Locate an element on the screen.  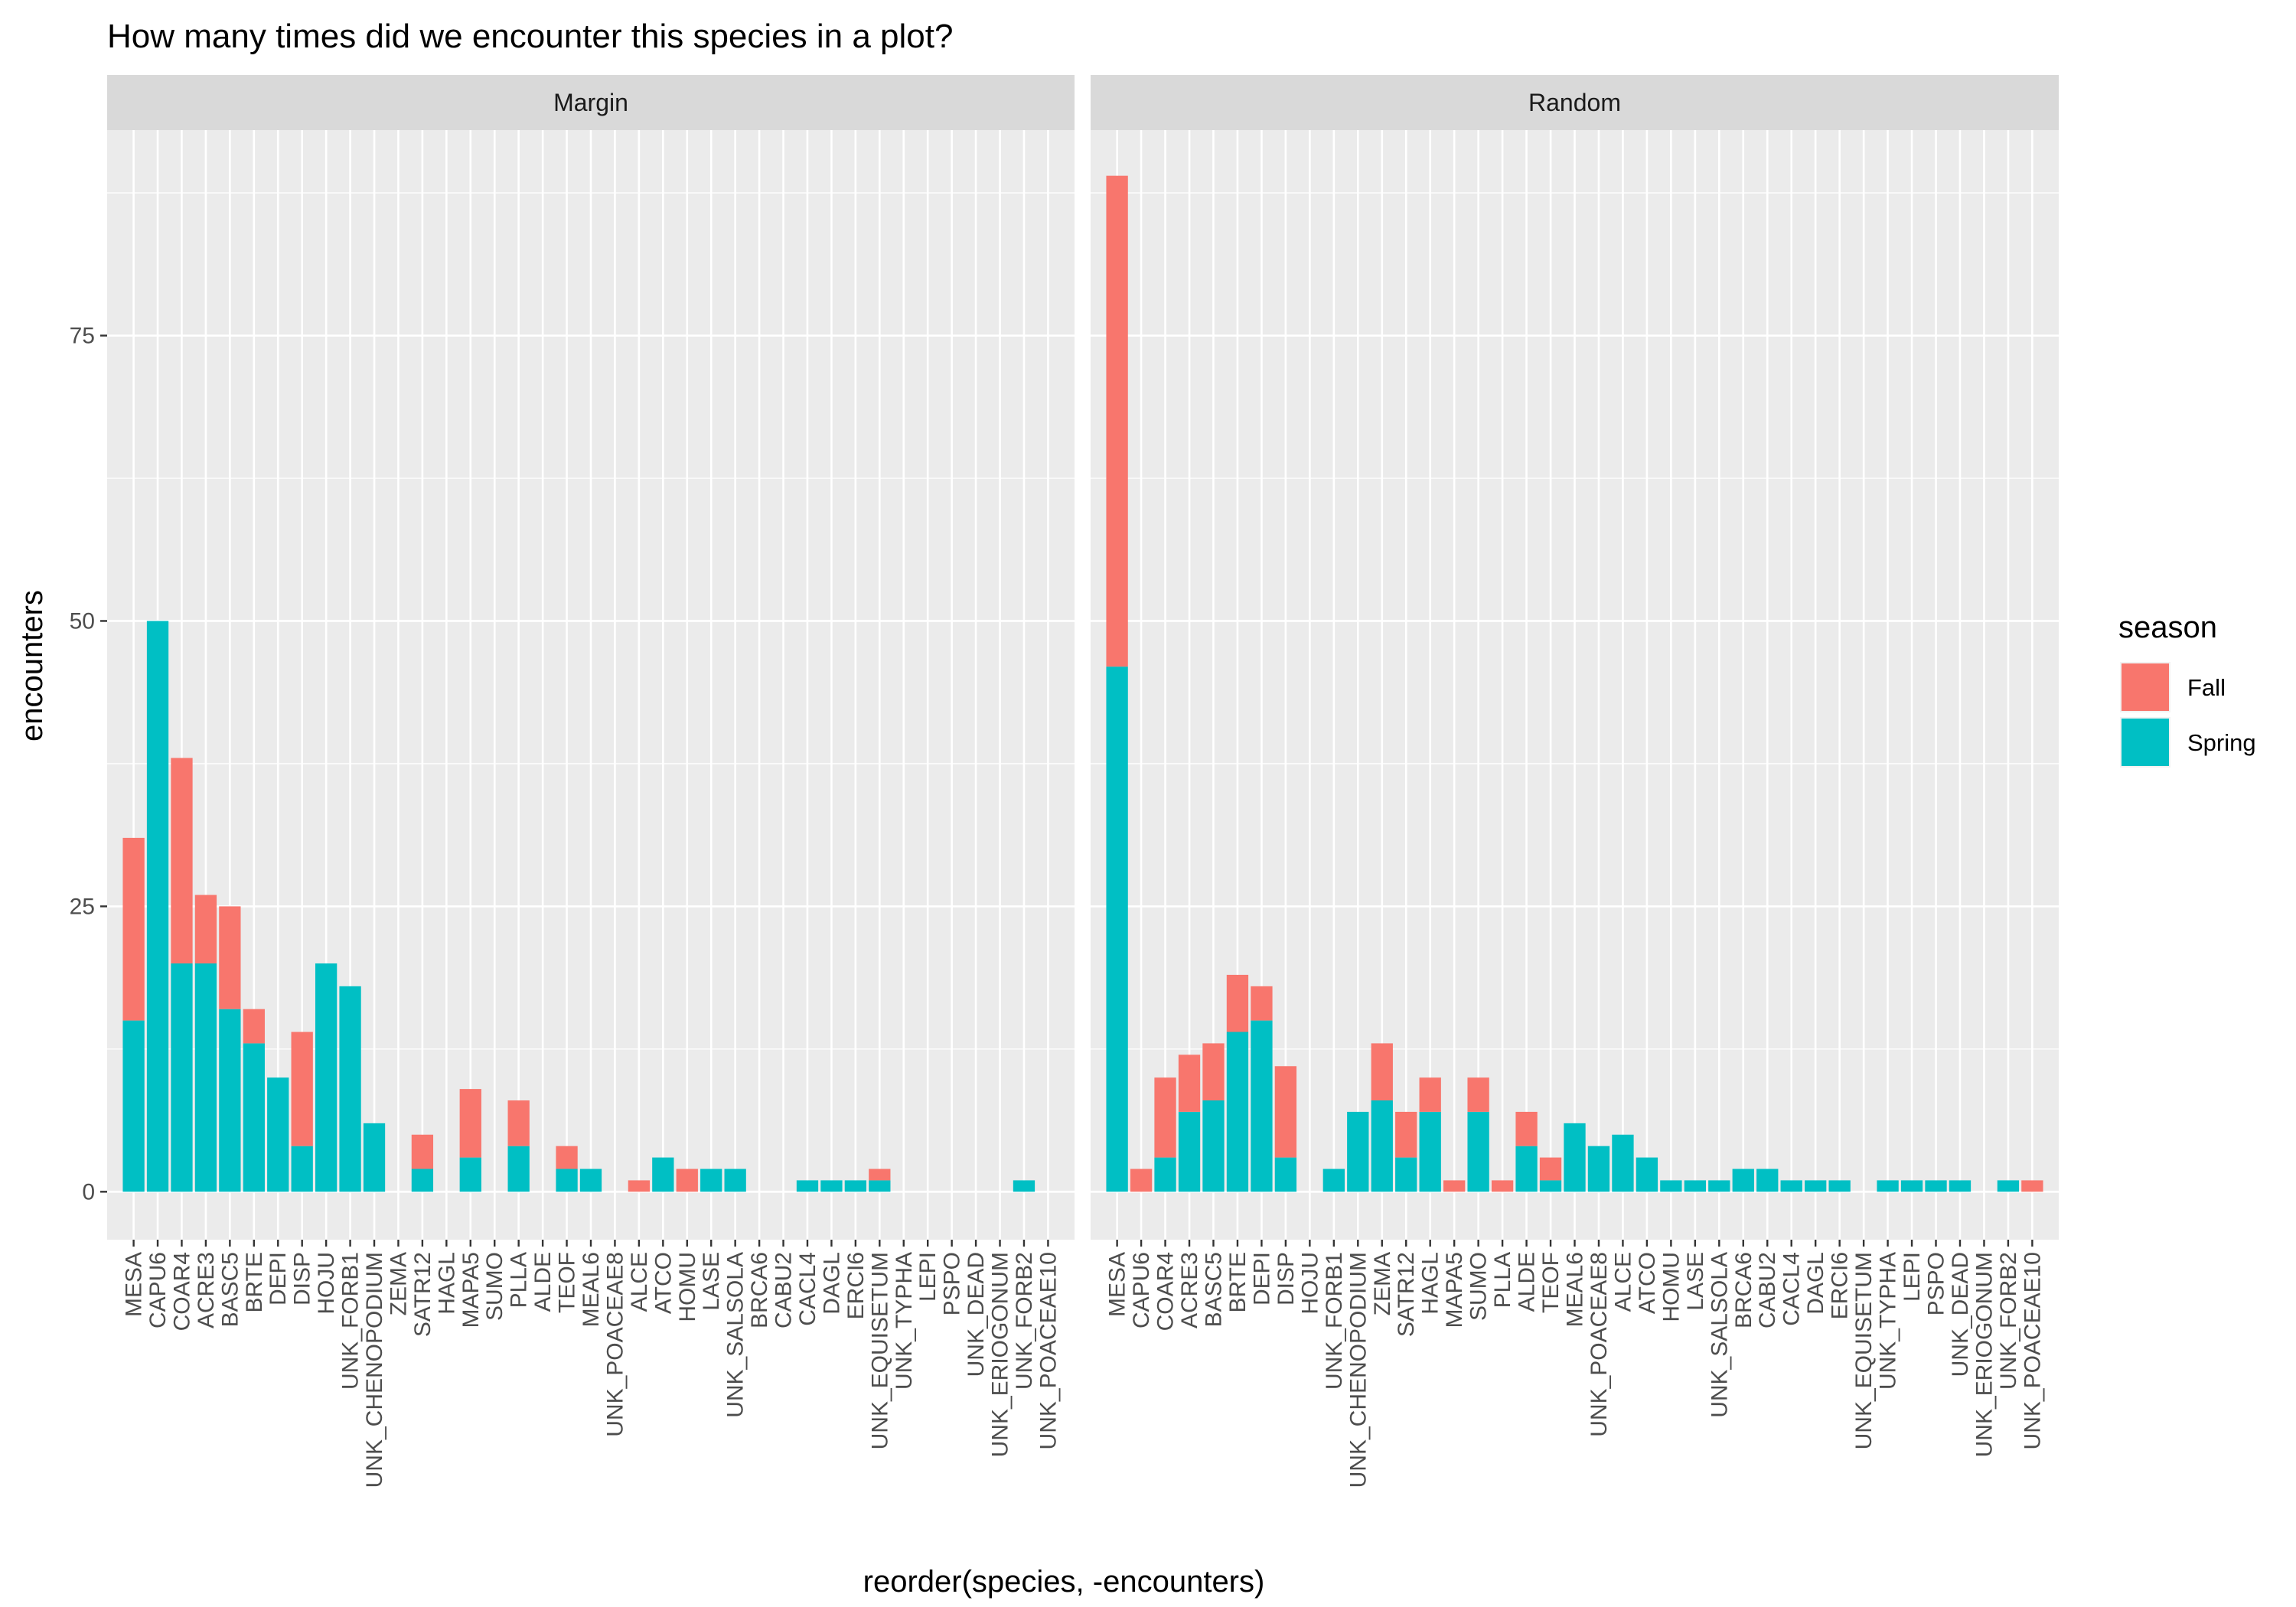
legend: season Fall Spring is located at coordinates (2187, 689).